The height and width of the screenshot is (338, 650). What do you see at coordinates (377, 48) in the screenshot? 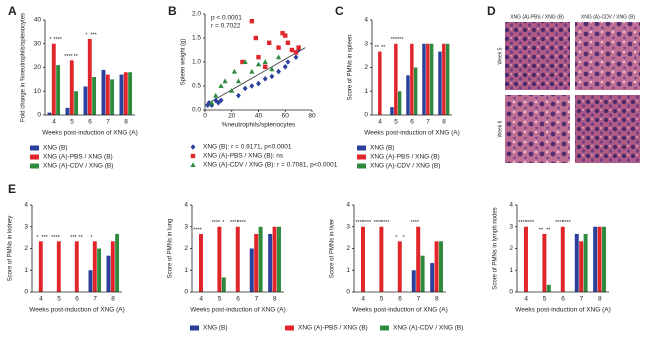
I see `significance: **` at bounding box center [377, 48].